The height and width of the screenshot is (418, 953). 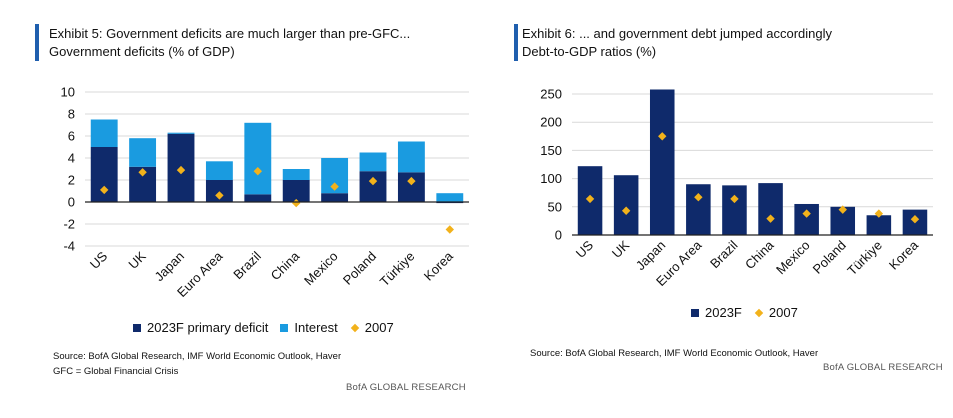 I want to click on legend-label-2023f: 2023F, so click(x=723, y=312).